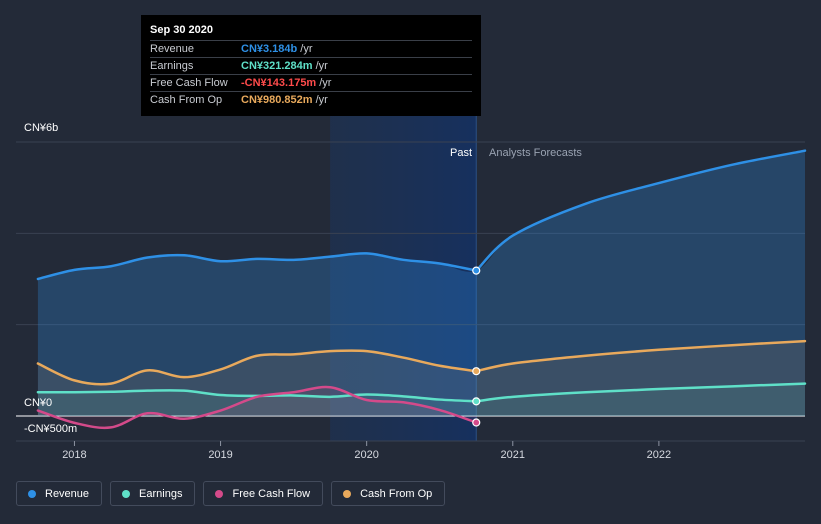 This screenshot has width=821, height=524. I want to click on tooltip-date: Sep 30 2020, so click(181, 30).